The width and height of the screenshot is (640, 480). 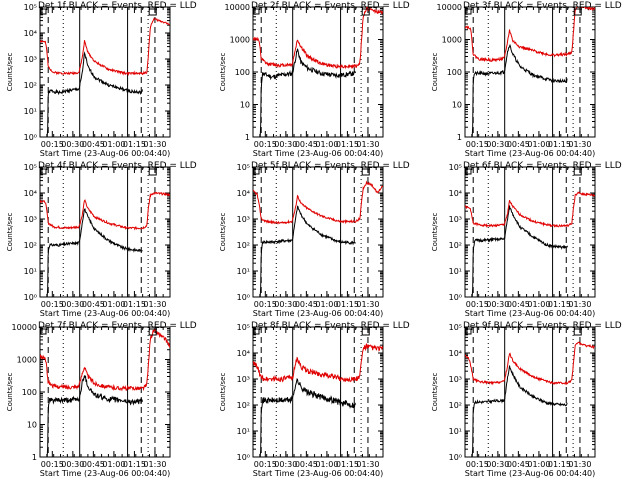 I want to click on y-tick-label: 10, so click(x=457, y=105).